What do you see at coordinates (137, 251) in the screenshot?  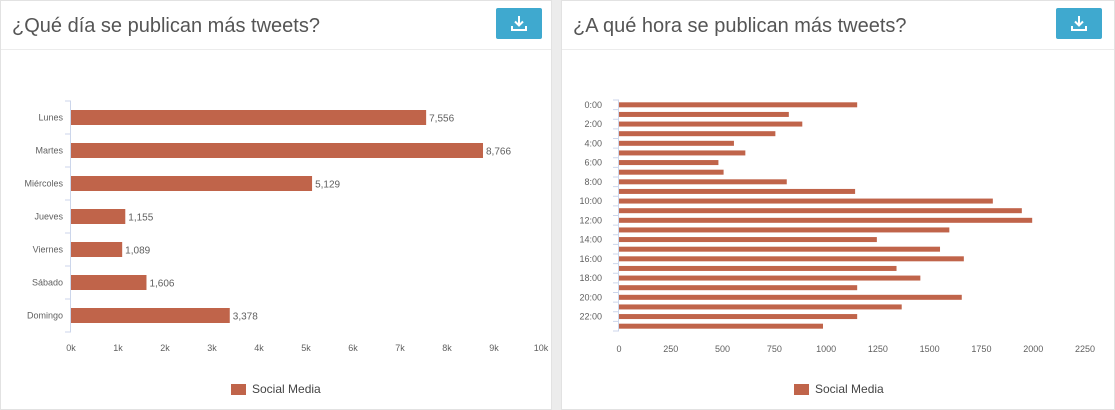 I see `data-label: 1,089` at bounding box center [137, 251].